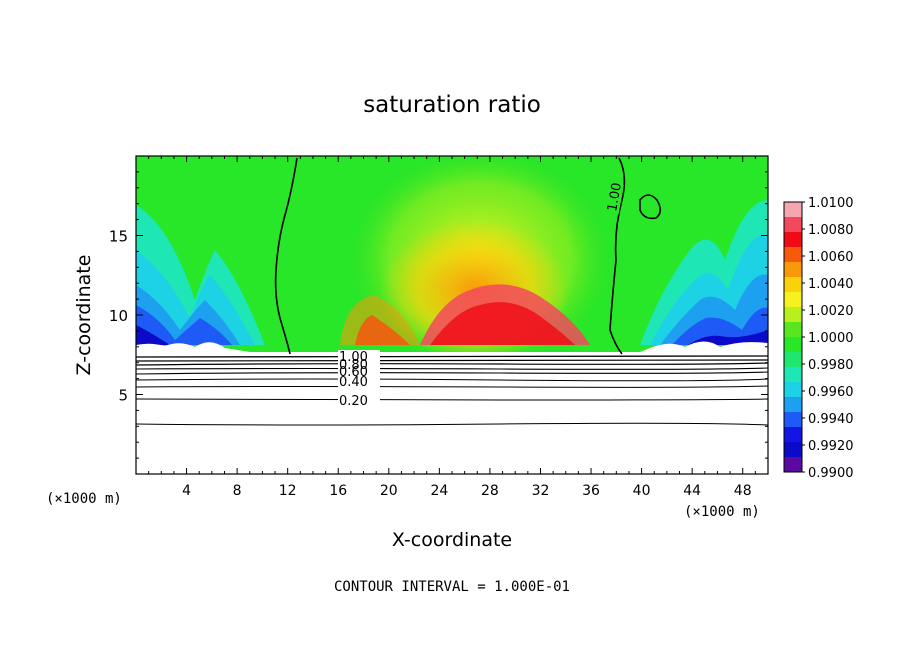 This screenshot has height=654, width=904. I want to click on contour-label-0-40: 0.40, so click(353, 382).